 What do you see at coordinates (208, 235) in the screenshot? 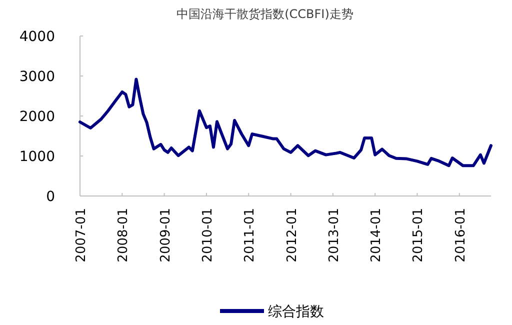
I see `x-tick-label: 2010-01` at bounding box center [208, 235].